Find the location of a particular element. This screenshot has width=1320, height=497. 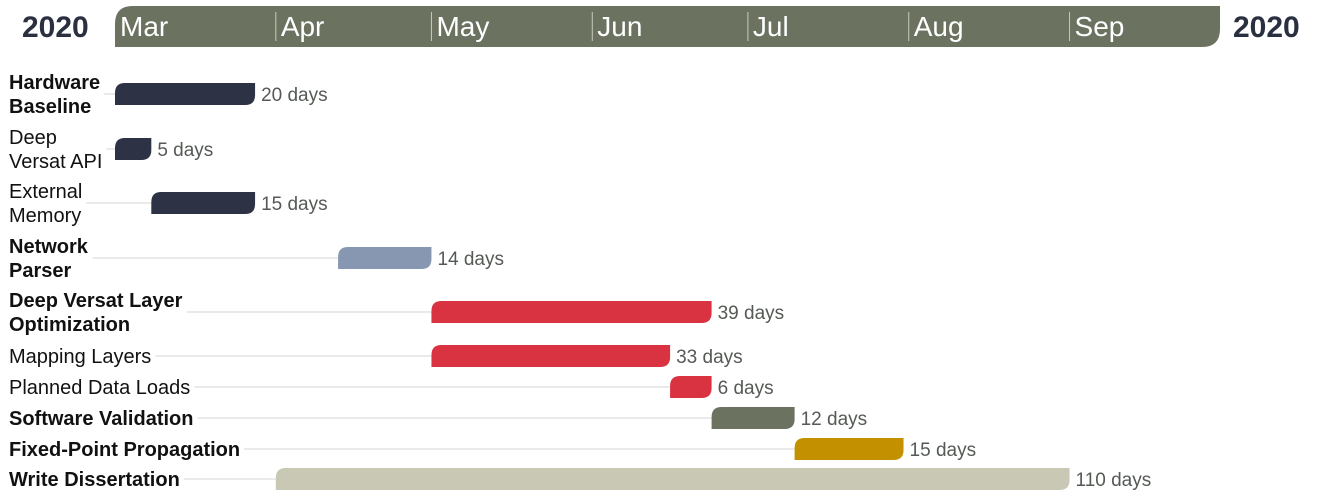

month-label-mar: Mar is located at coordinates (144, 26).